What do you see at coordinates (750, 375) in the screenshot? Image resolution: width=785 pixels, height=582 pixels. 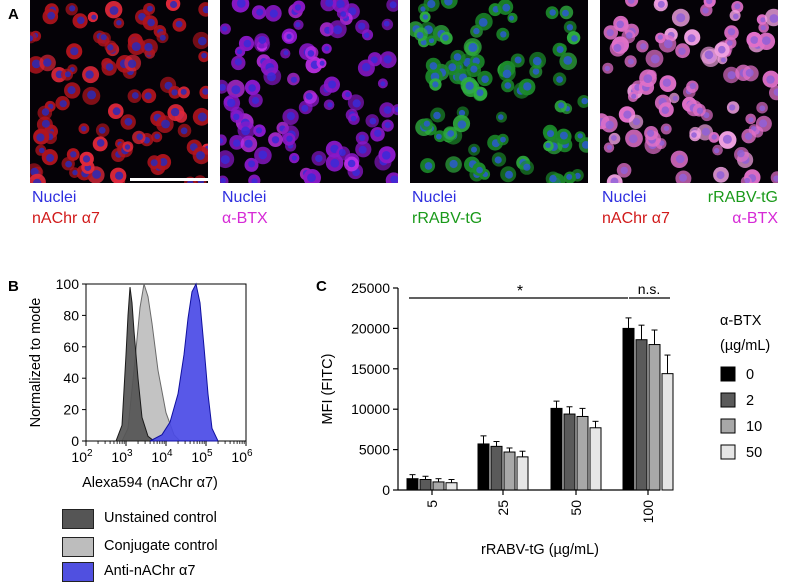 I see `bar-legend-label-0: 0` at bounding box center [750, 375].